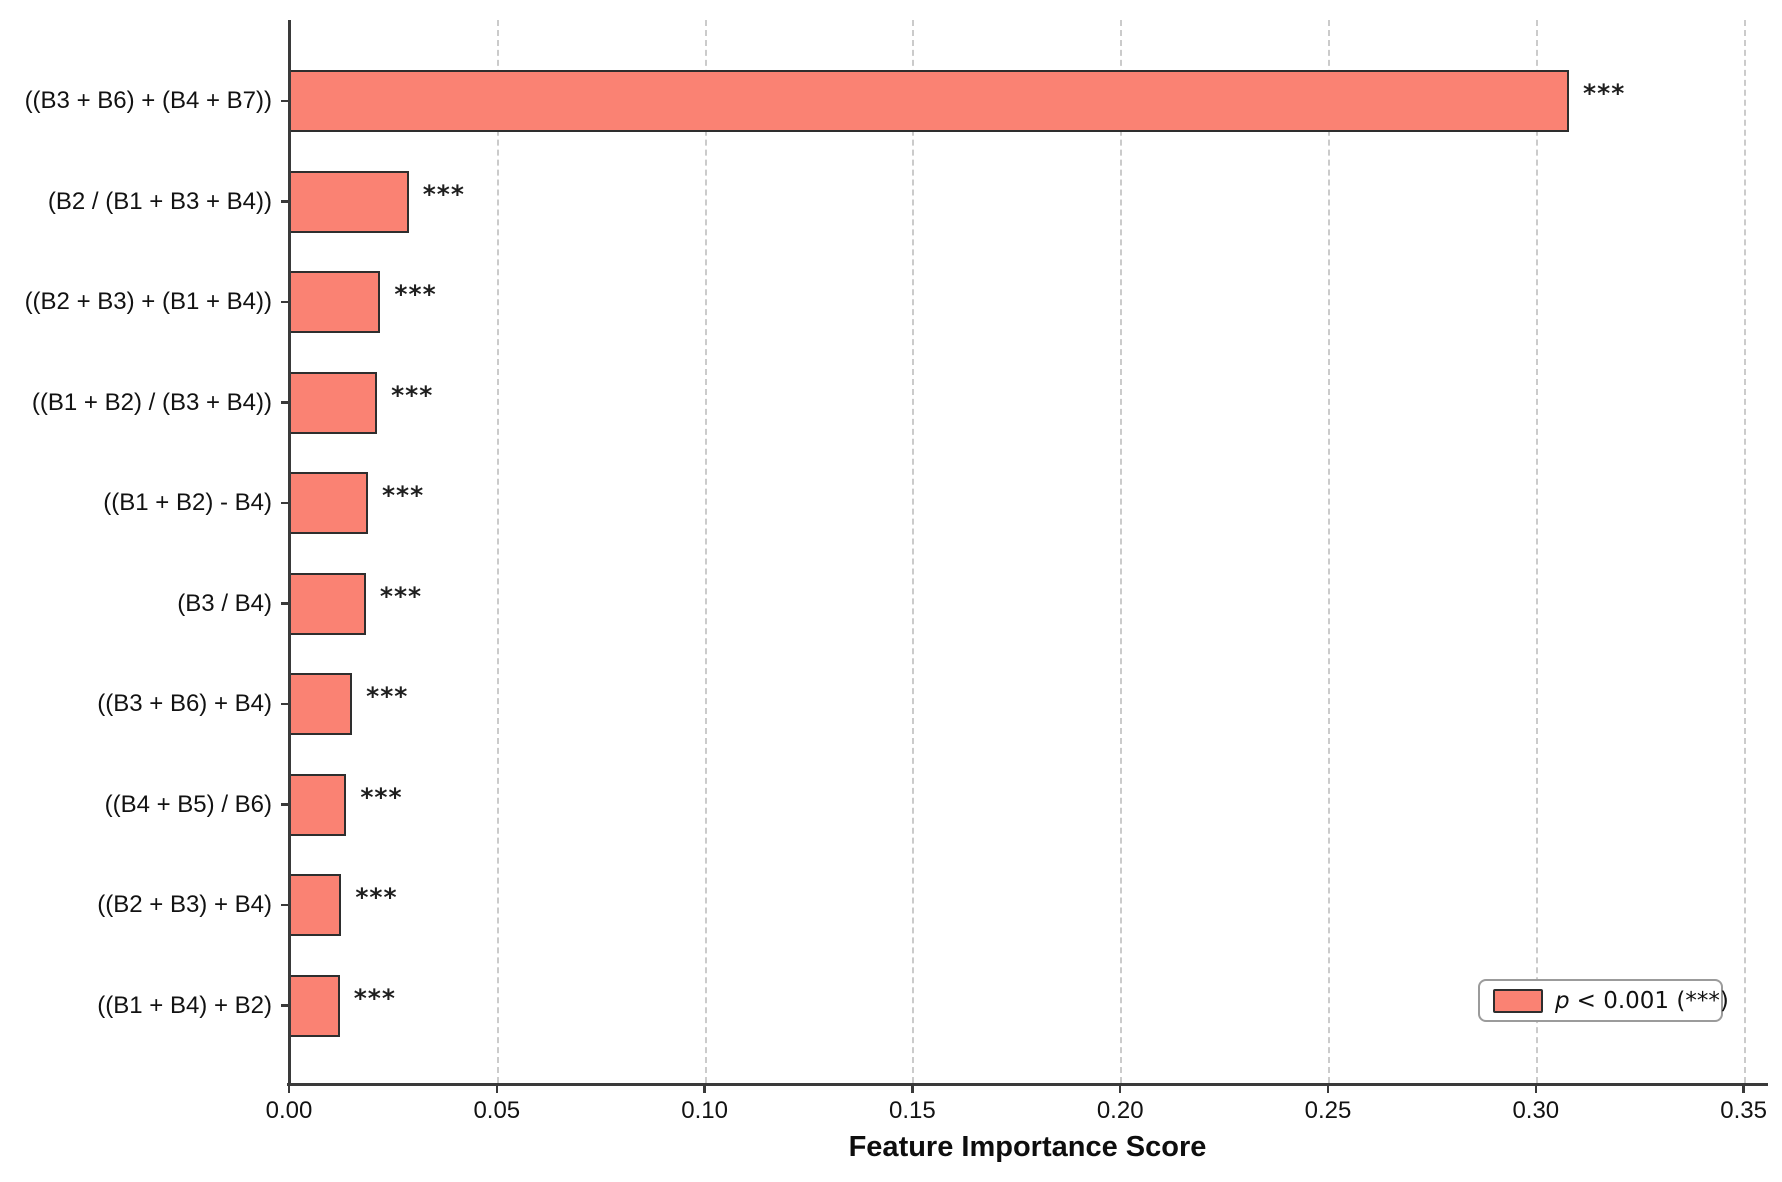 The image size is (1782, 1182). Describe the element at coordinates (184, 904) in the screenshot. I see `y-tick-label: ((B2 + B3) + B4)` at that location.